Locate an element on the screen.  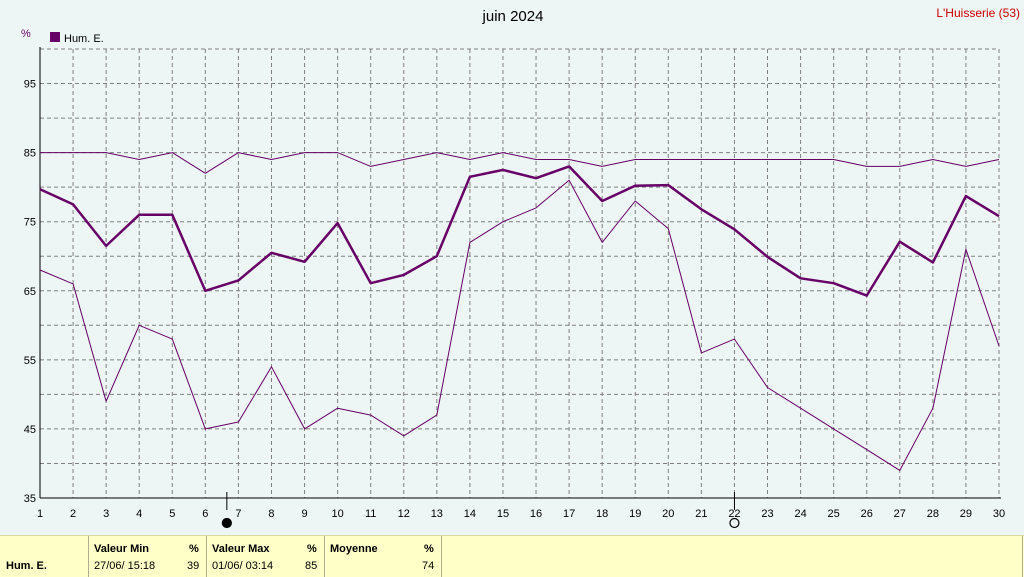
x-tick-label: 24 is located at coordinates (800, 514).